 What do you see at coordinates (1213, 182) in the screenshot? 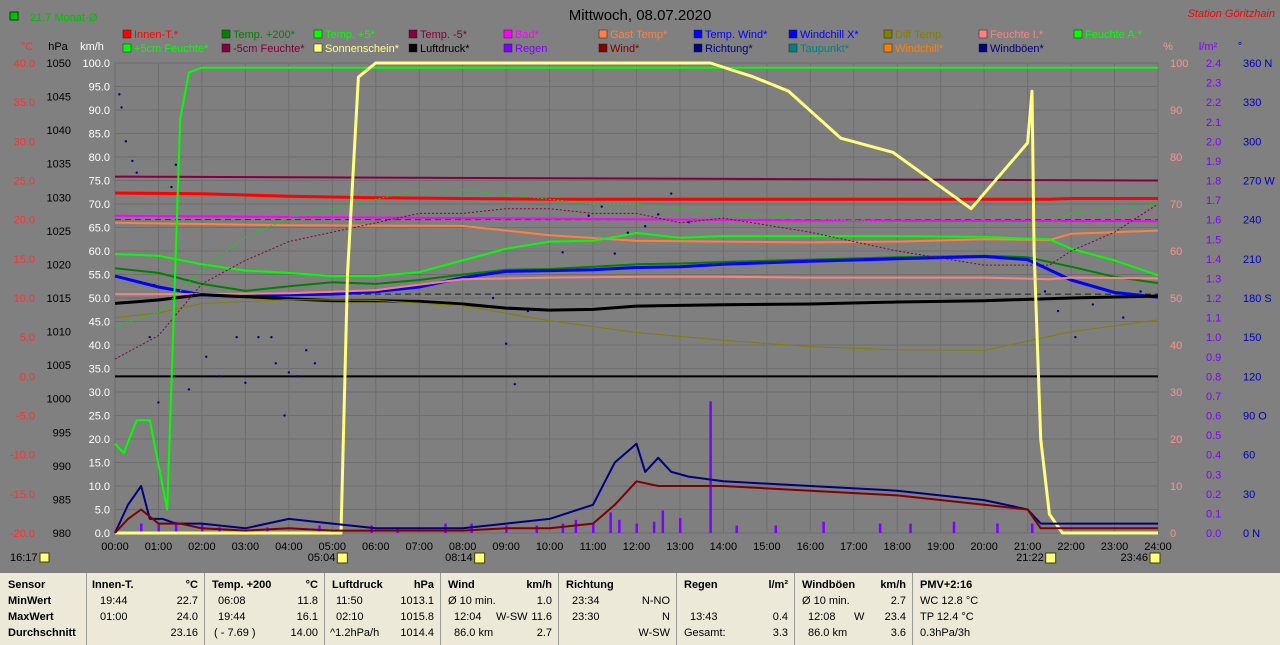
I see `axis-tick-rain_lm2: 1.8` at bounding box center [1213, 182].